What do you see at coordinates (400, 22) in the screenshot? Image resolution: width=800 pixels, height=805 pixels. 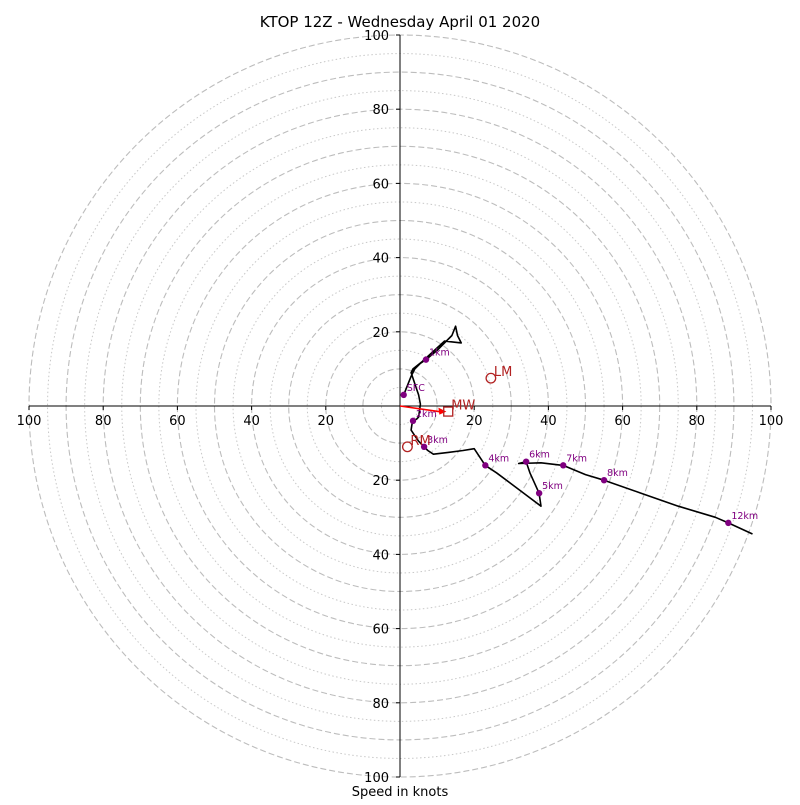 I see `chart-title: KTOP 12Z - Wednesday April 01 2020` at bounding box center [400, 22].